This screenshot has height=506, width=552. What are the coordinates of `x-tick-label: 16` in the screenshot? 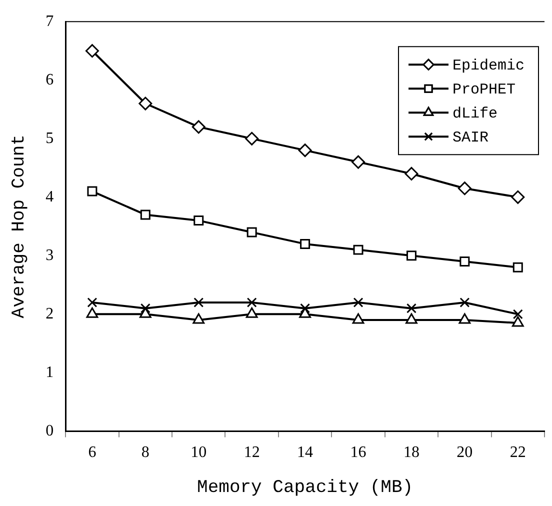 It's located at (358, 453).